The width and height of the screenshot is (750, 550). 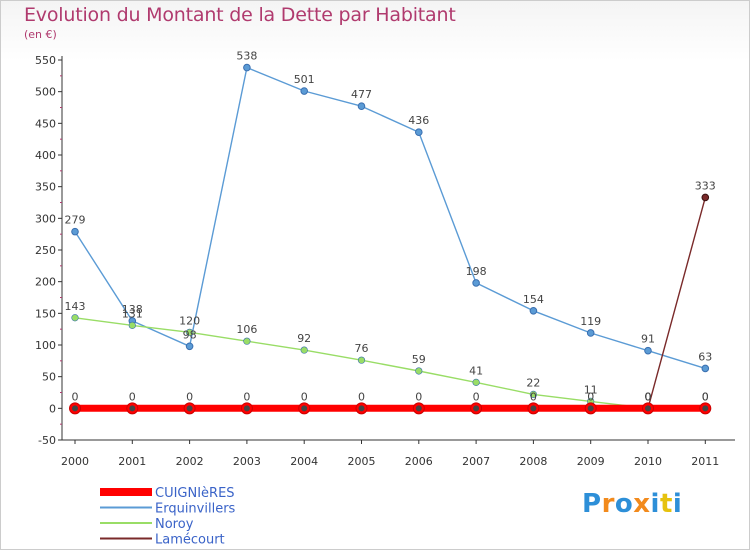 What do you see at coordinates (45, 187) in the screenshot?
I see `y-tick-label: 350` at bounding box center [45, 187].